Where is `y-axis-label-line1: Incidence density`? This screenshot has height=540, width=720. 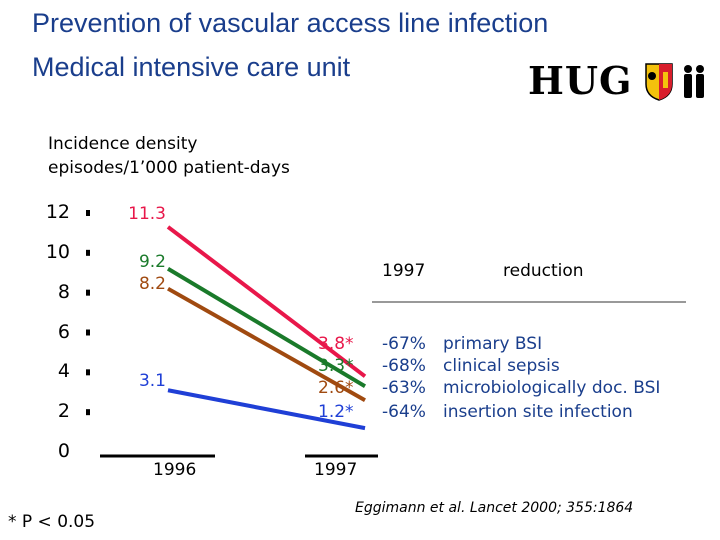 y-axis-label-line1: Incidence density is located at coordinates (123, 144).